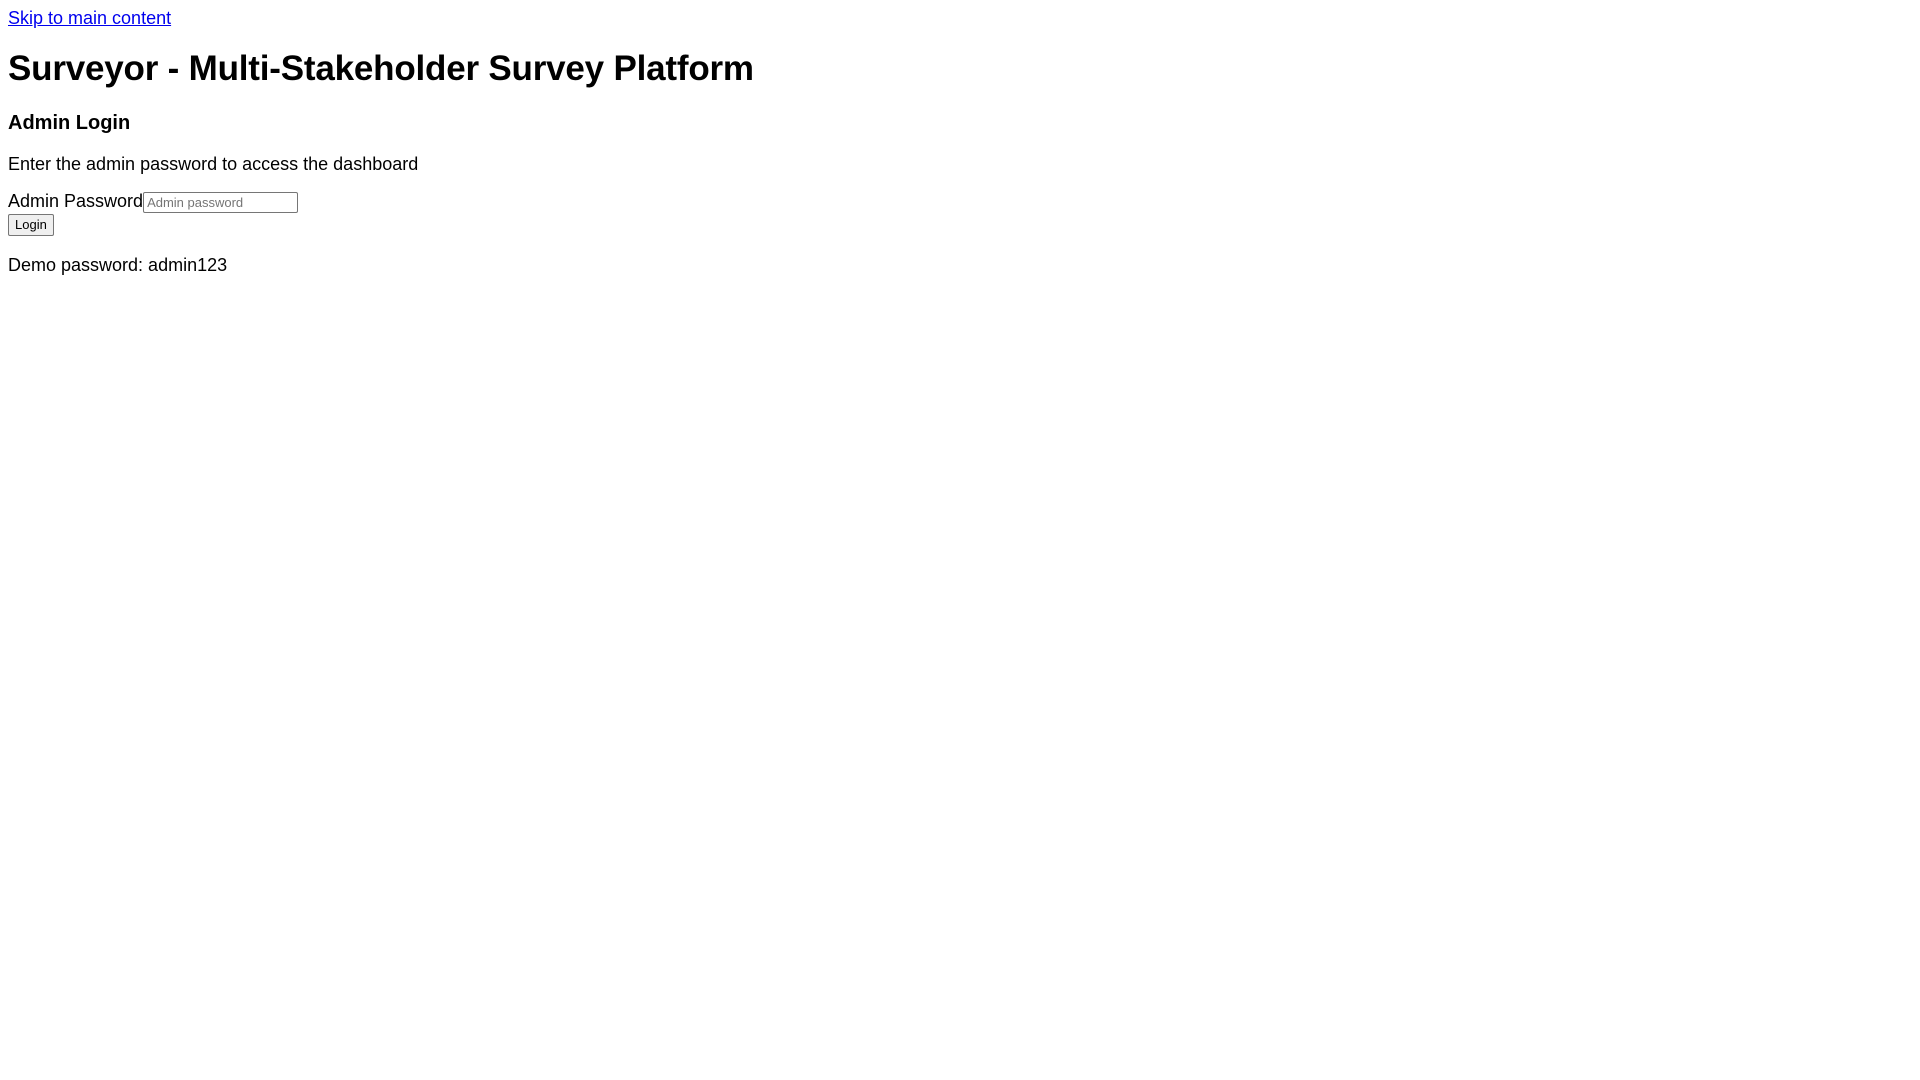 Image resolution: width=1920 pixels, height=1080 pixels. I want to click on admin-login-form: Admin Password Login, so click(960, 212).